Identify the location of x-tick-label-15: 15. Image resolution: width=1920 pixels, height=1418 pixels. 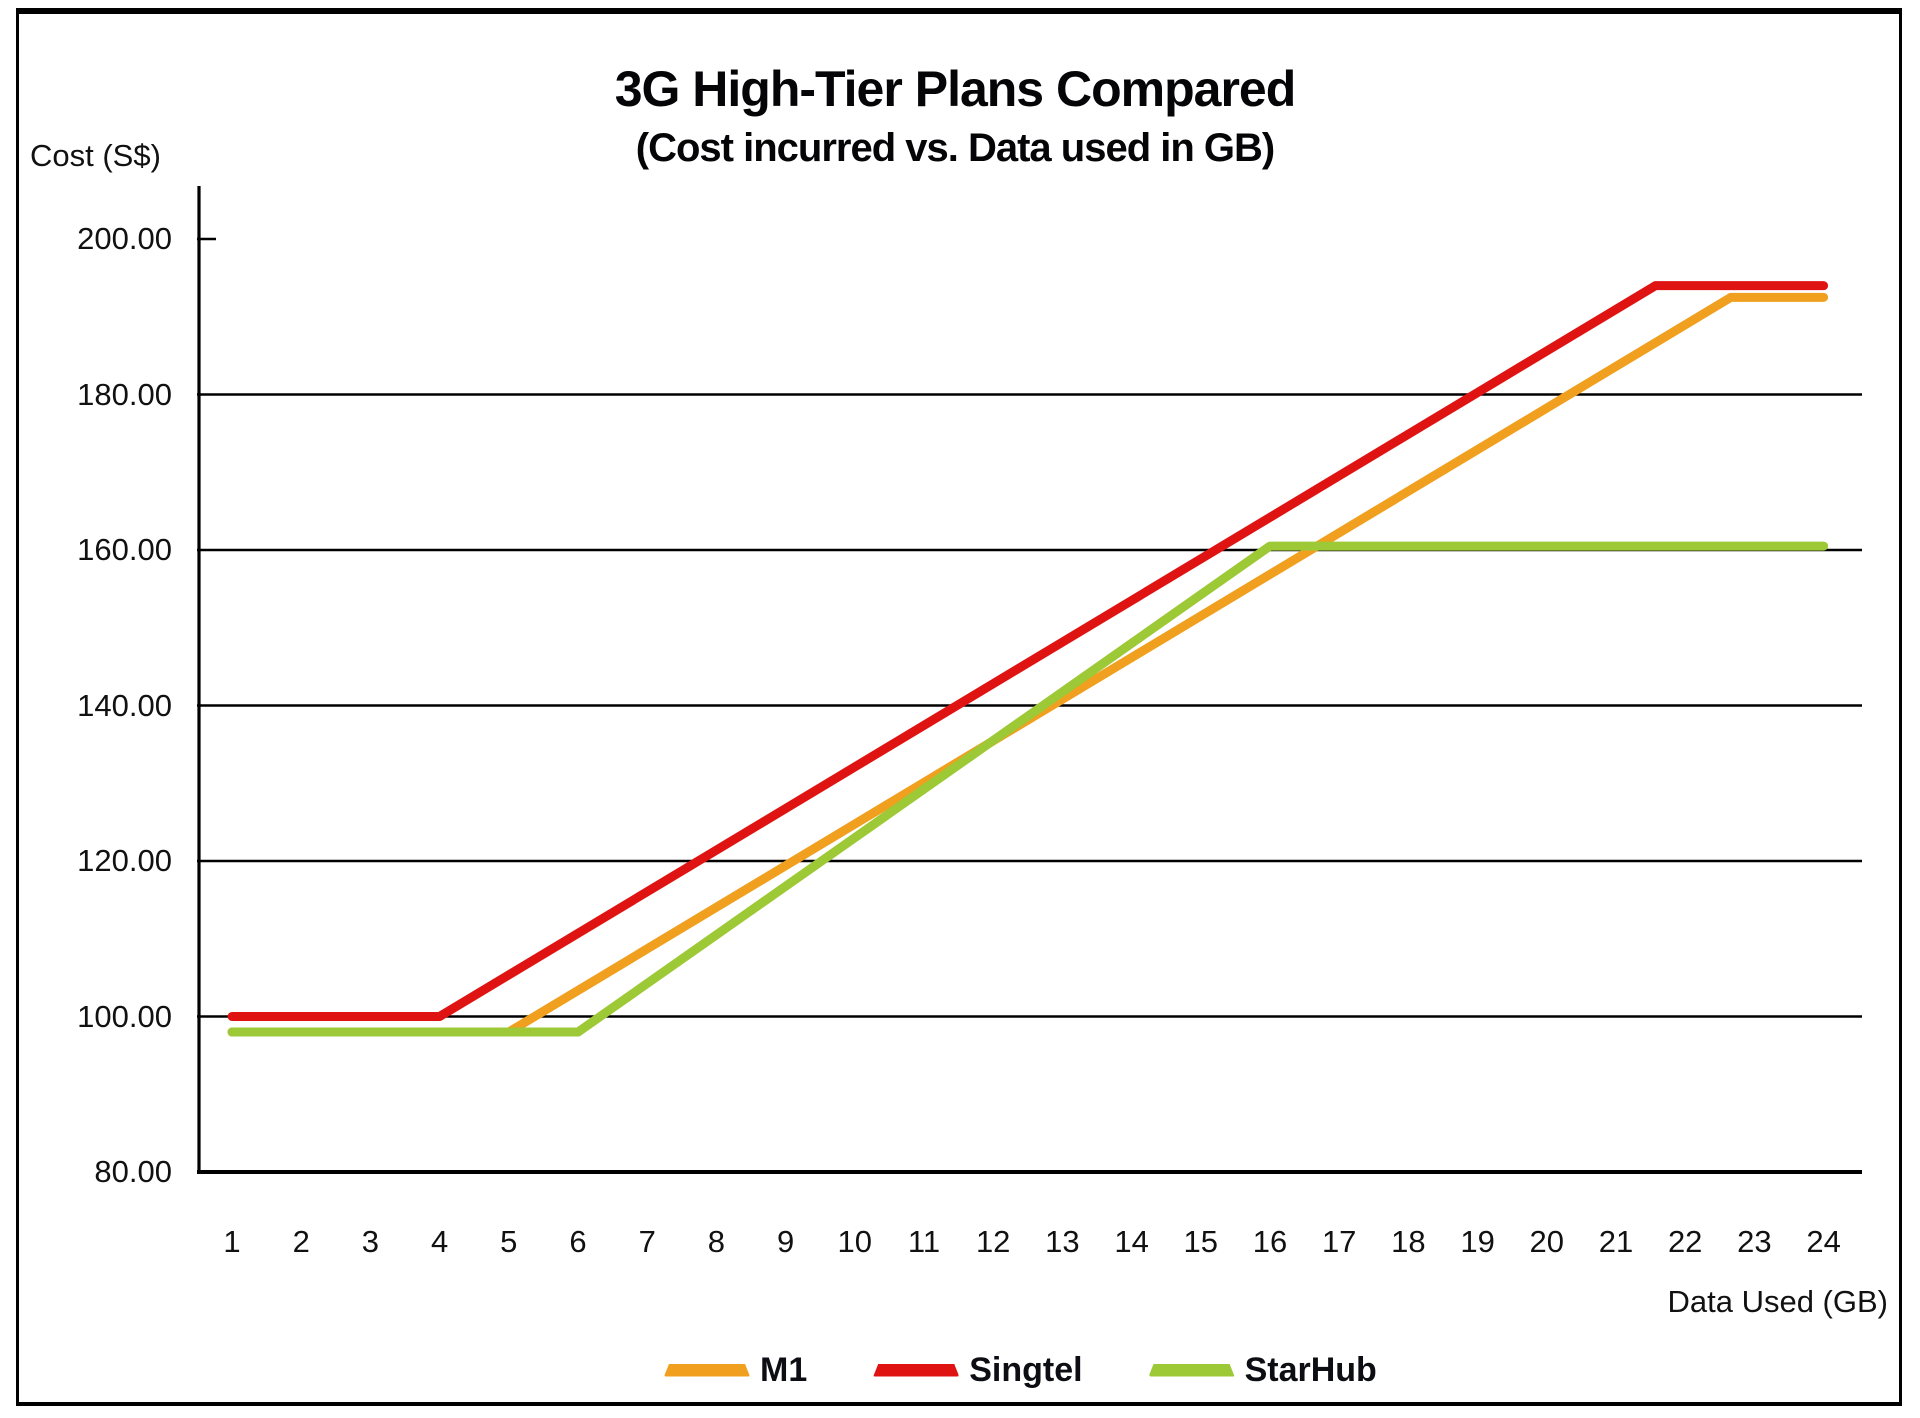
(1201, 1241).